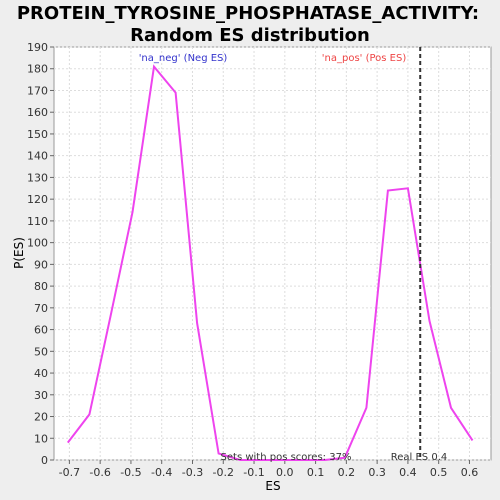 The width and height of the screenshot is (500, 500). Describe the element at coordinates (377, 472) in the screenshot. I see `x-tick-label: 0.3` at that location.